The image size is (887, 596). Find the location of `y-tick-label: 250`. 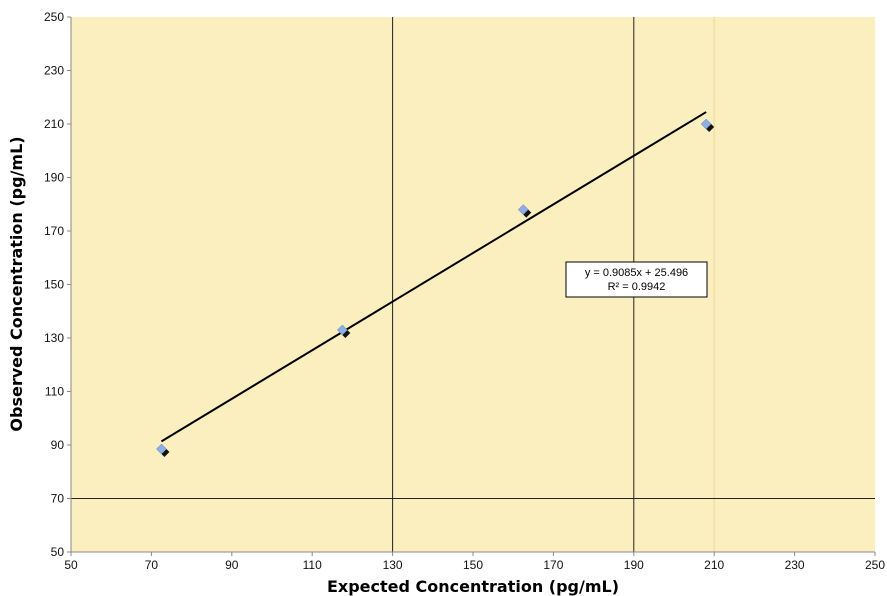

y-tick-label: 250 is located at coordinates (54, 17).